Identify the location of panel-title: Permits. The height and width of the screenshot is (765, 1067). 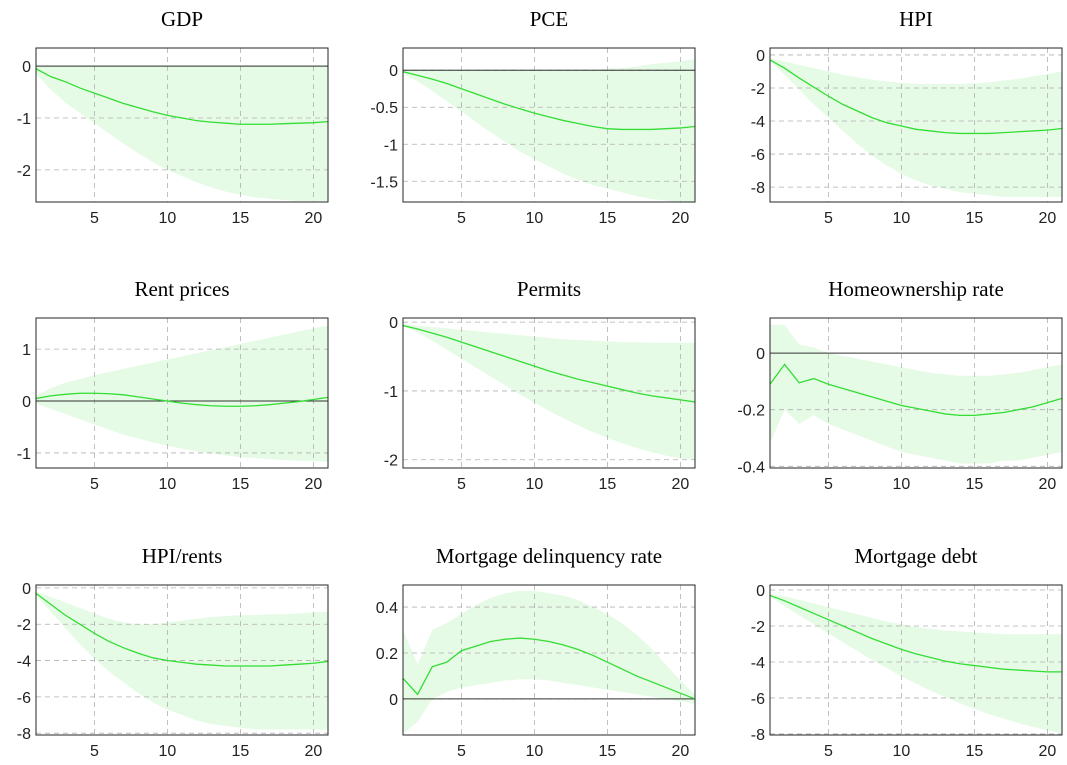
(549, 289).